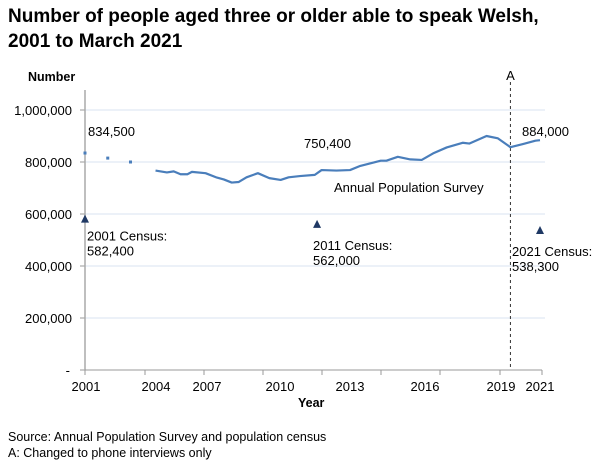  Describe the element at coordinates (350, 386) in the screenshot. I see `x-tick-label: 2013` at that location.